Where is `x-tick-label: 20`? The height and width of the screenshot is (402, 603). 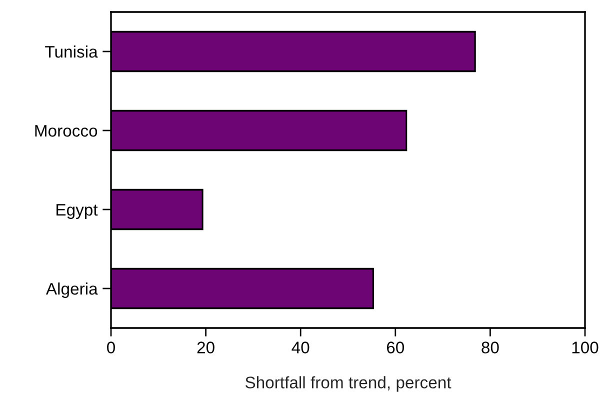 x-tick-label: 20 is located at coordinates (205, 348).